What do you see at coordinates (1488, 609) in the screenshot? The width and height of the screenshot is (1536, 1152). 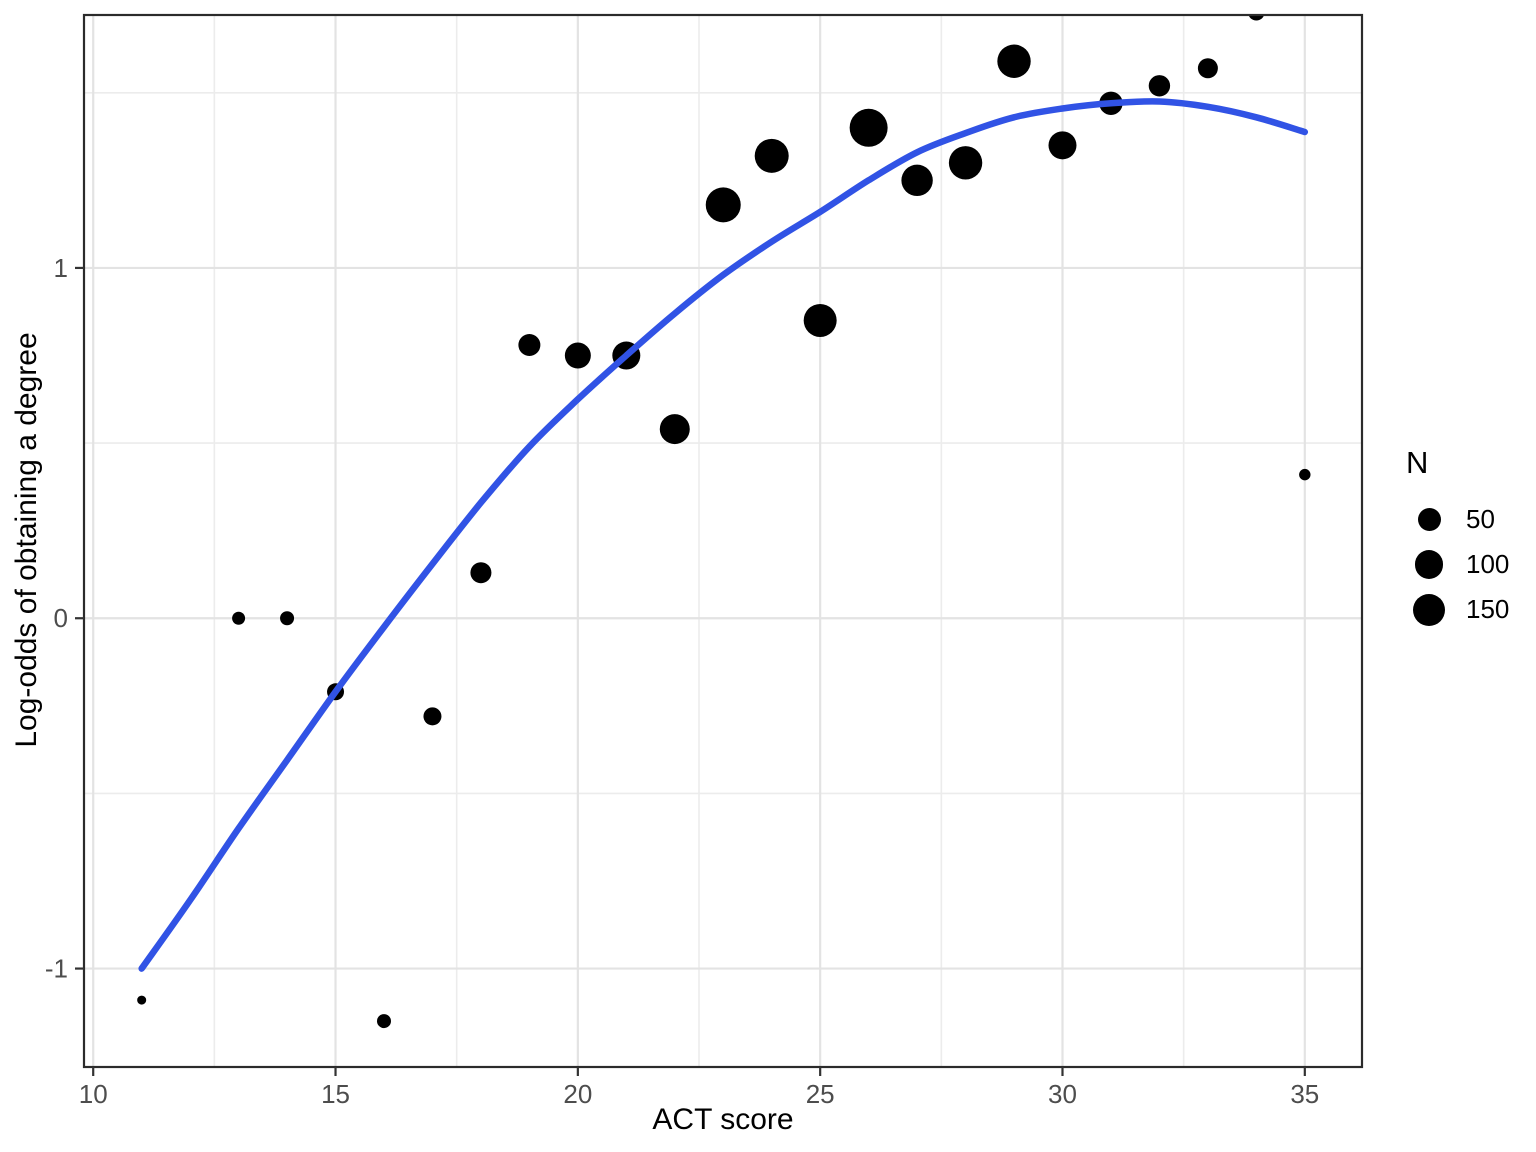 I see `legend-item-label: 150` at bounding box center [1488, 609].